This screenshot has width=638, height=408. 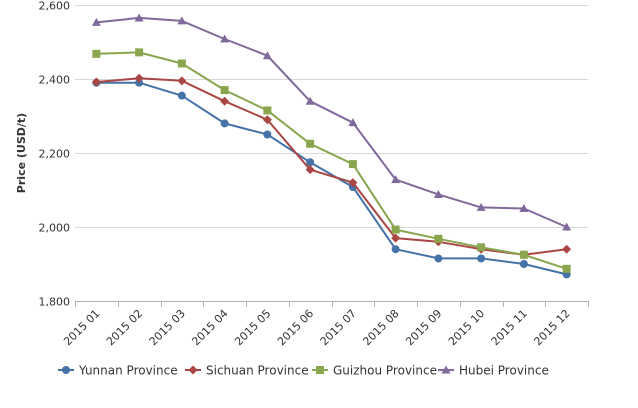 I want to click on x-tick-label: 2015 06, so click(x=295, y=327).